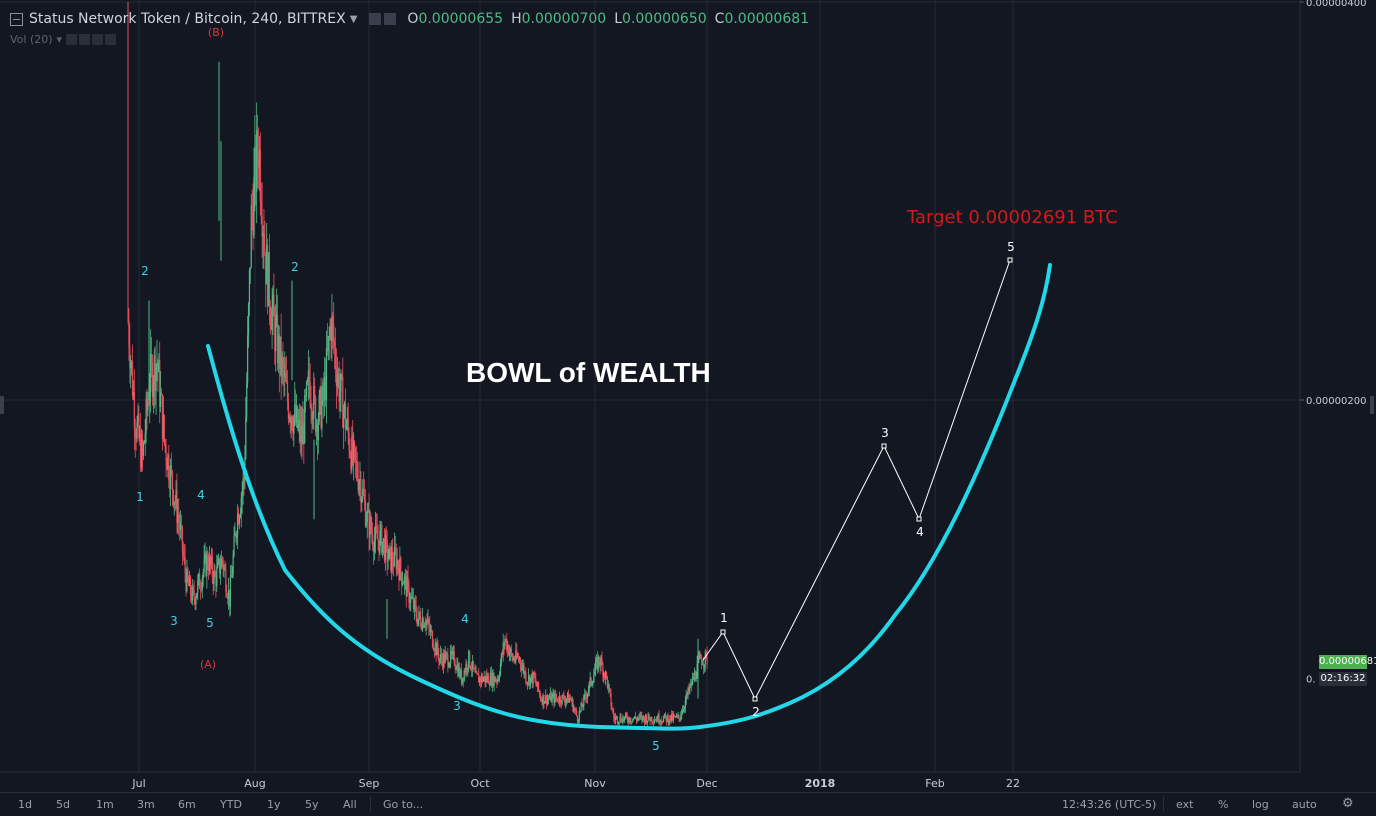 The image size is (1376, 816). What do you see at coordinates (369, 783) in the screenshot?
I see `time-tick-label: Sep` at bounding box center [369, 783].